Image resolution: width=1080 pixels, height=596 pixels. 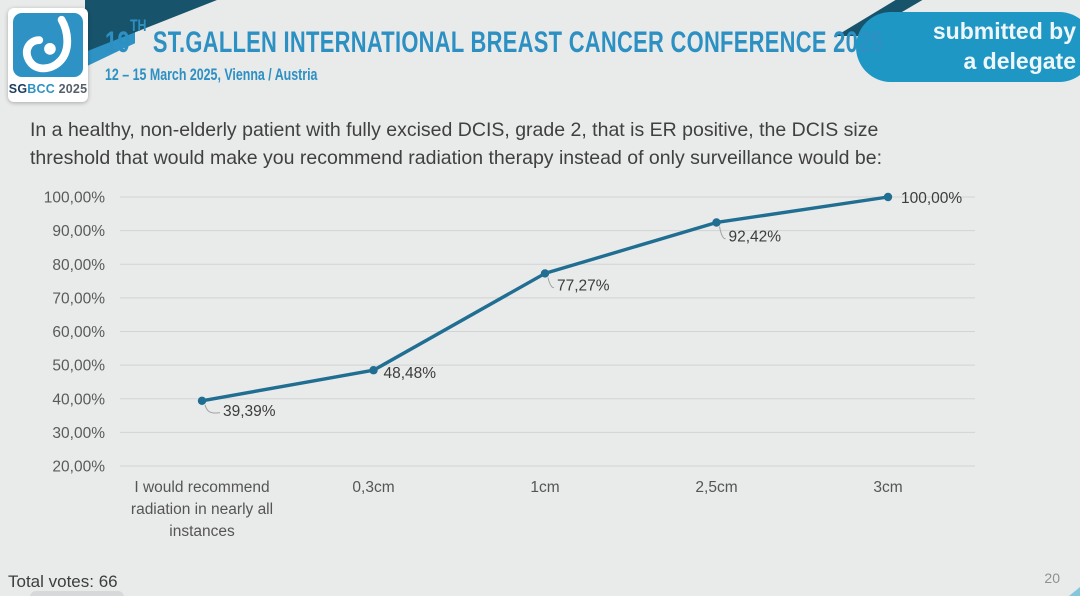 I want to click on badge-line-1: submitted by, so click(x=1004, y=31).